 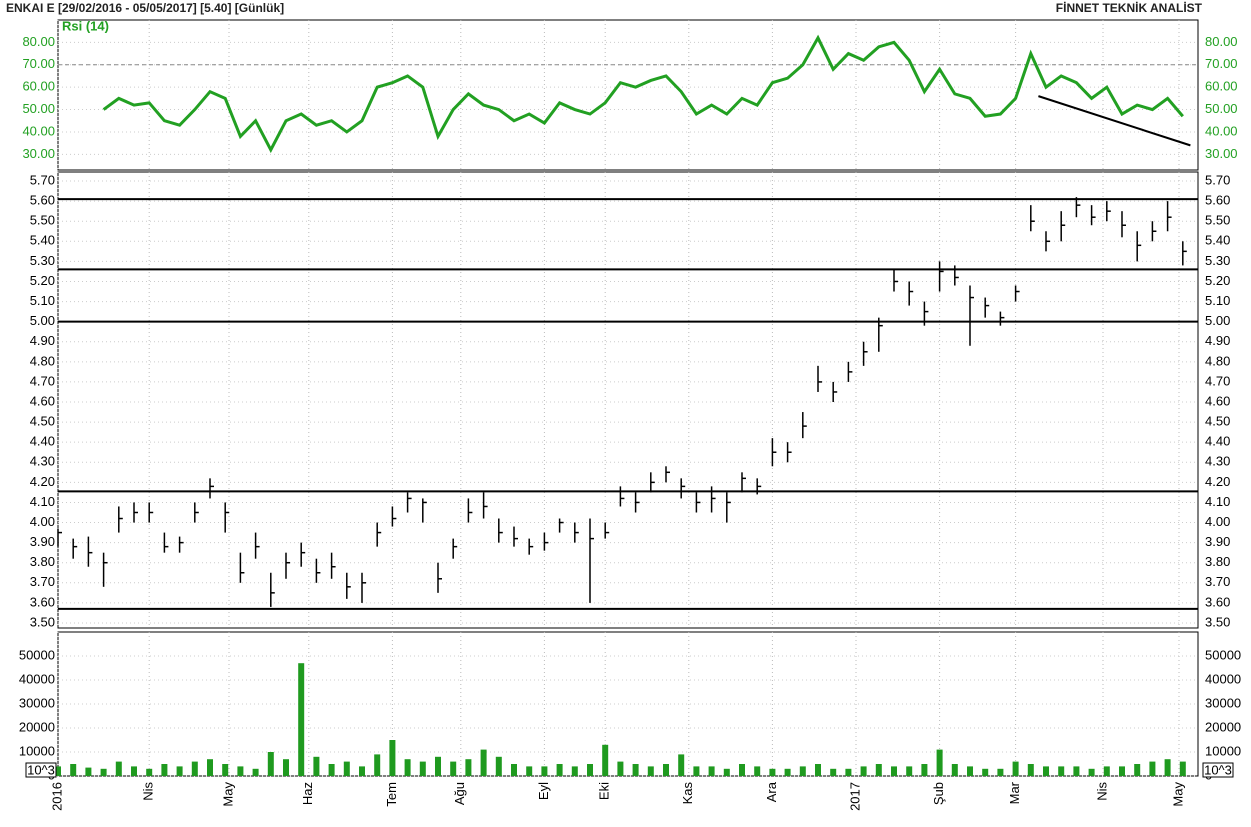 What do you see at coordinates (543, 791) in the screenshot?
I see `x-tick-label: Eyl` at bounding box center [543, 791].